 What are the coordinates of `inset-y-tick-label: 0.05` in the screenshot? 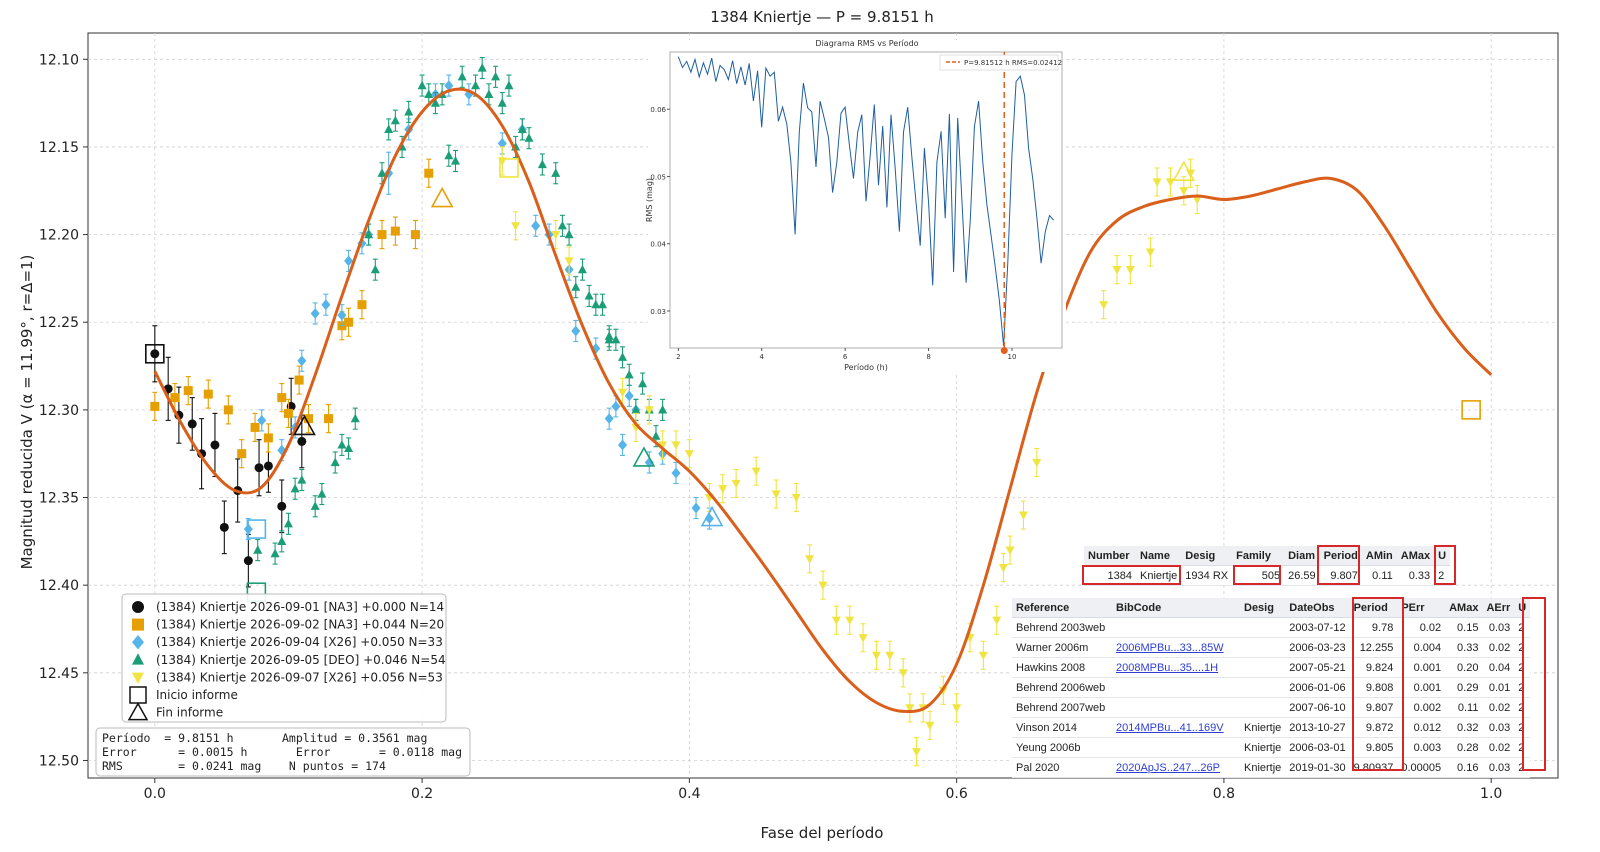 It's located at (658, 177).